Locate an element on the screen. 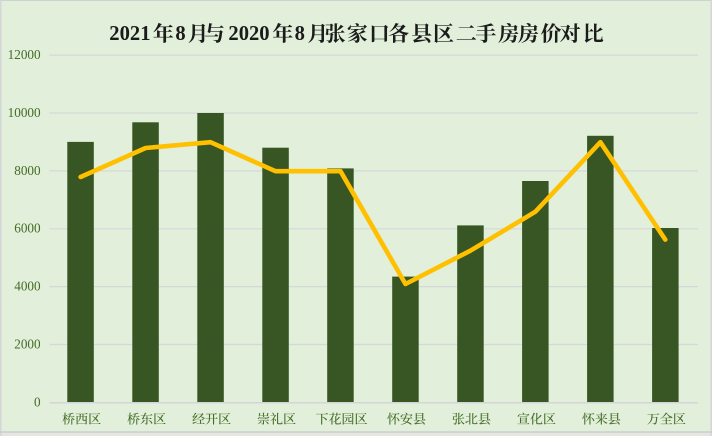 Image resolution: width=712 pixels, height=436 pixels. svg-text: 2020 is located at coordinates (248, 34).